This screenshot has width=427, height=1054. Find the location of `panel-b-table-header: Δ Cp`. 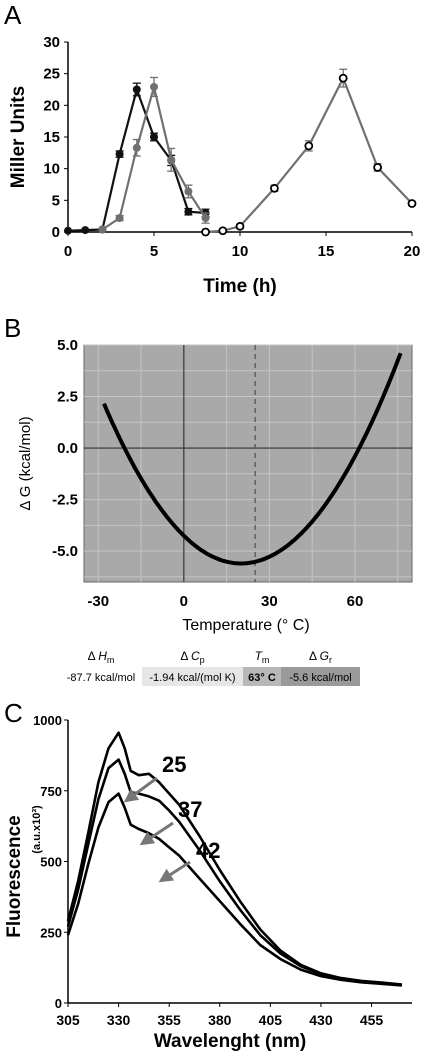

panel-b-table-header: Δ Cp is located at coordinates (192, 657).